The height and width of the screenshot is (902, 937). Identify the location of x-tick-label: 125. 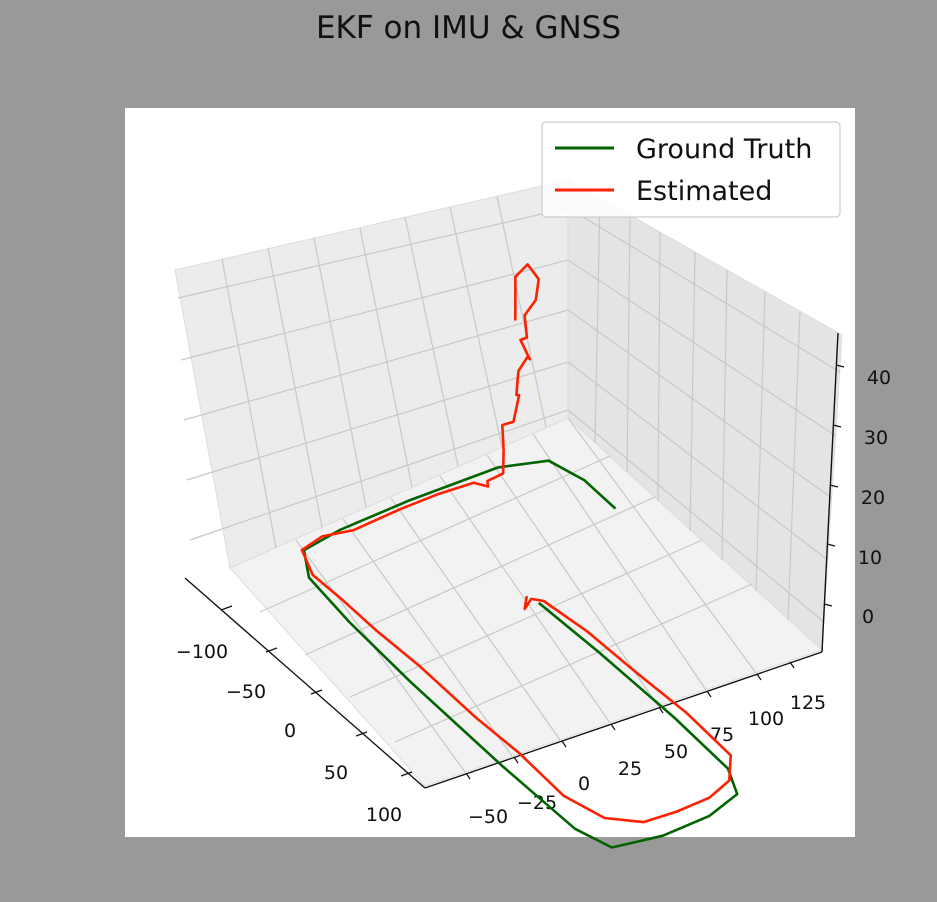
(808, 703).